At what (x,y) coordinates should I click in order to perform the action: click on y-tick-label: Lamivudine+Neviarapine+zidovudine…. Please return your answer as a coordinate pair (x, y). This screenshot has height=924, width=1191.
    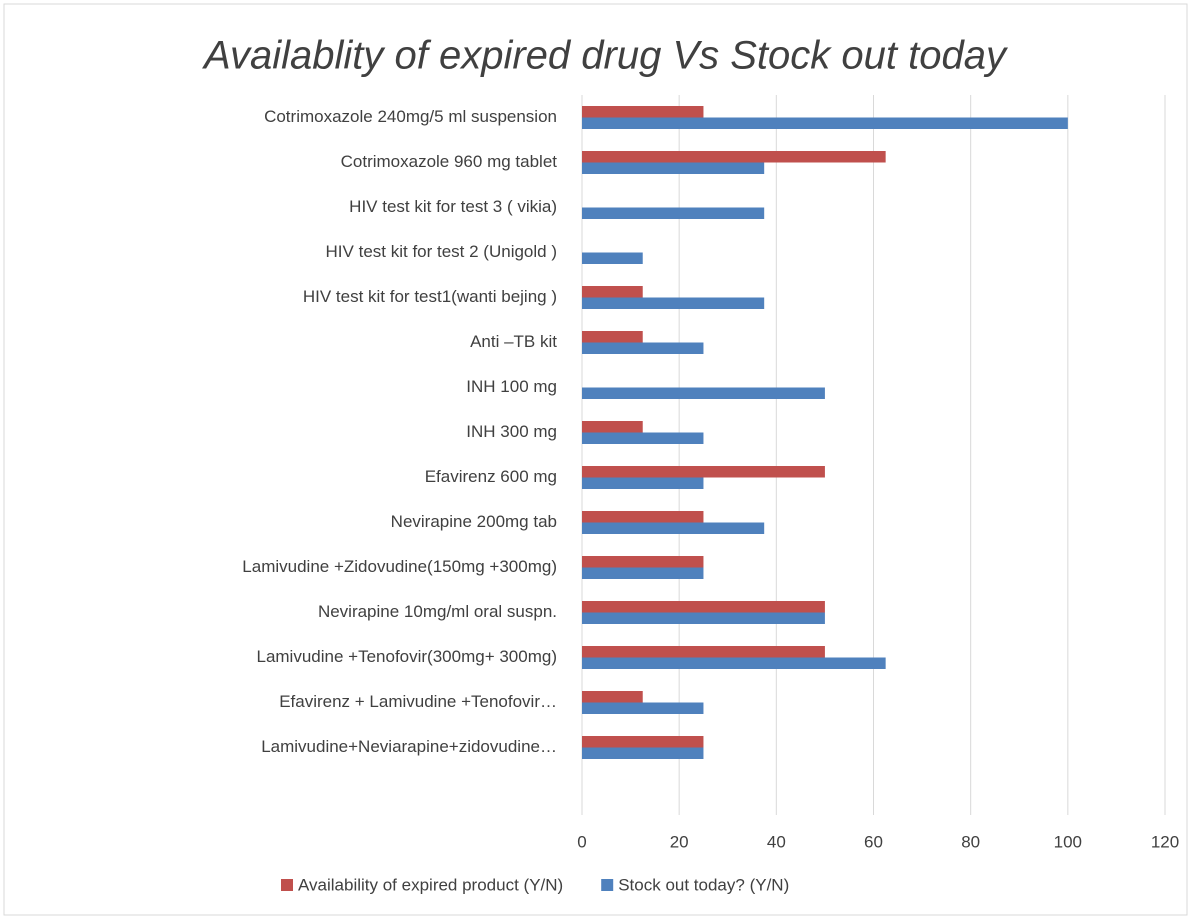
    Looking at the image, I should click on (409, 746).